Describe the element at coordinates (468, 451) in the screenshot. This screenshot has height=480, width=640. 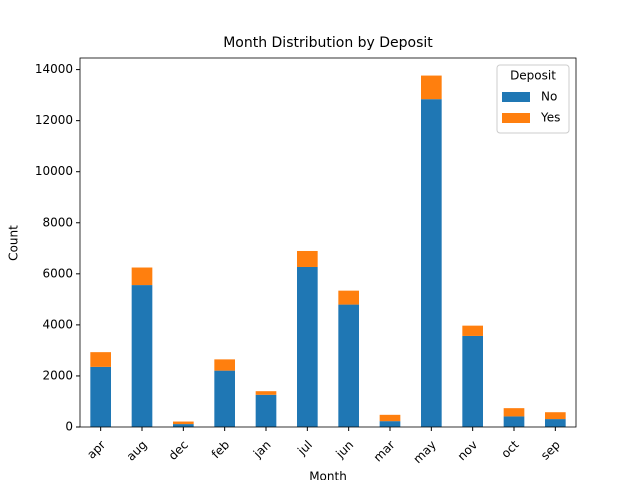
I see `x-tick-label: nov` at that location.